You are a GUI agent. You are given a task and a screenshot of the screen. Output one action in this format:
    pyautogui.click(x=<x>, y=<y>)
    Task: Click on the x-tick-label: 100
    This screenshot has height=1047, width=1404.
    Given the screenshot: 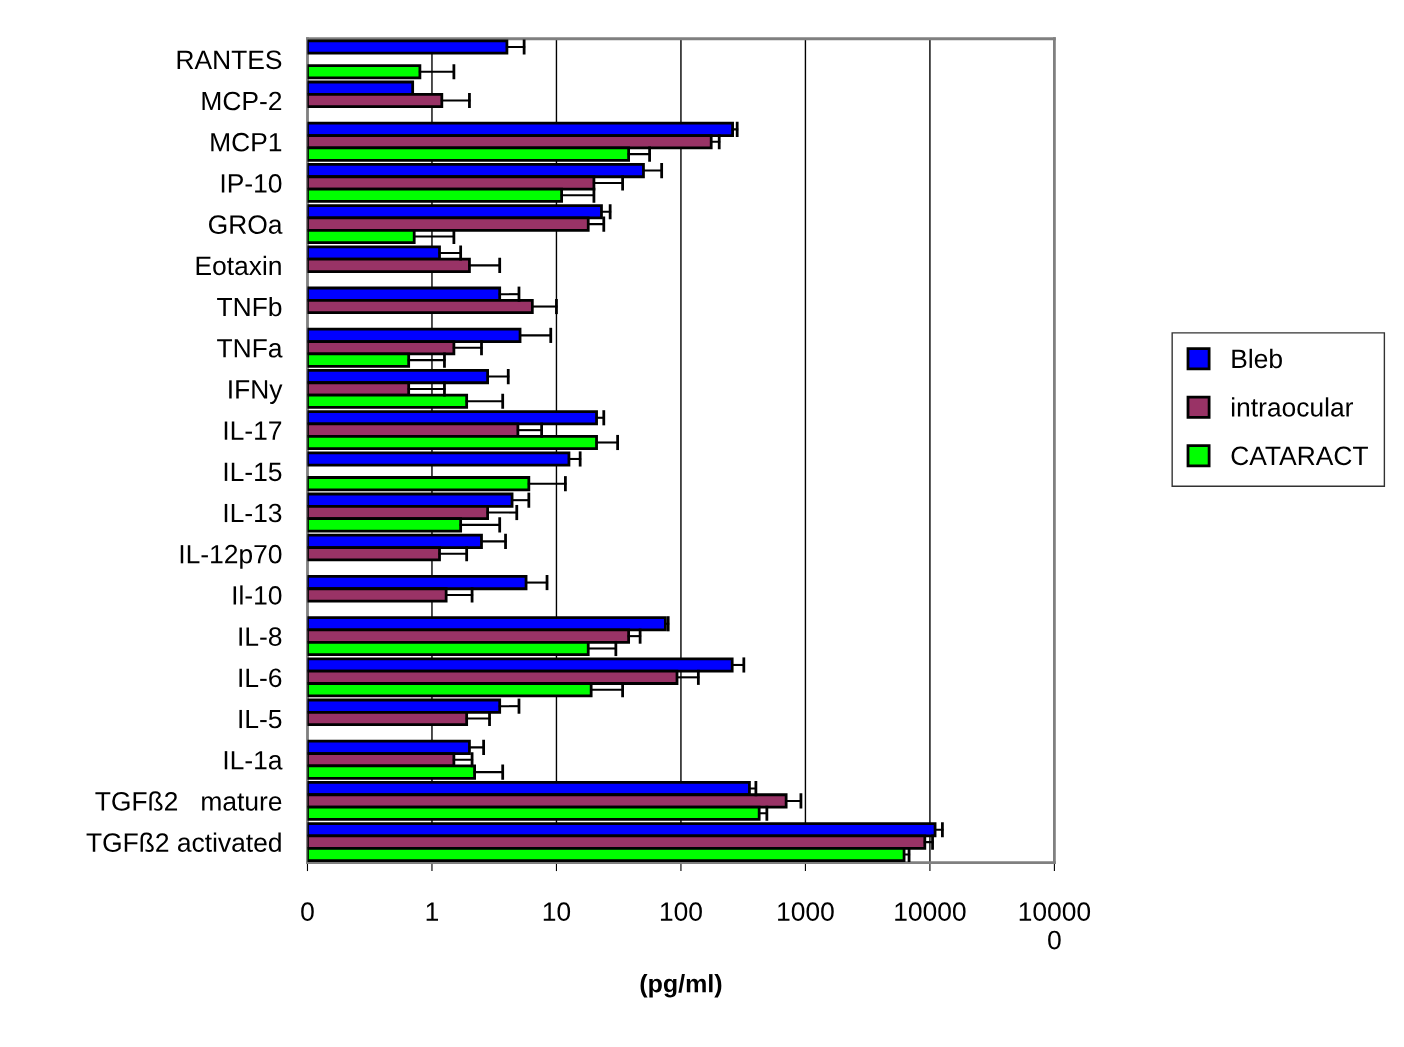 What is the action you would take?
    pyautogui.click(x=681, y=911)
    